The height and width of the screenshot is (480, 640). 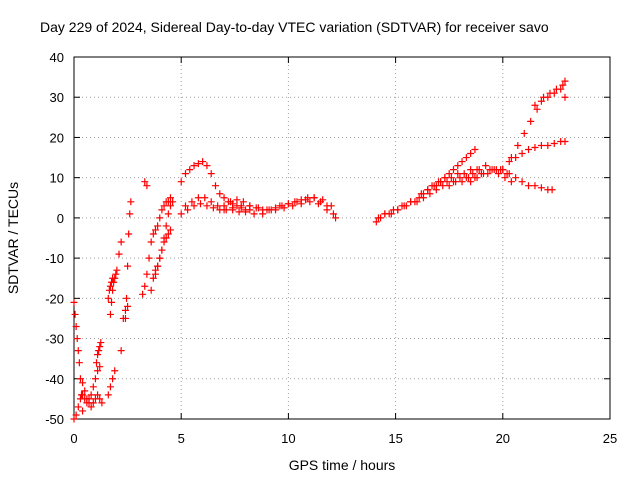 What do you see at coordinates (54, 379) in the screenshot?
I see `y-tick-label: -40` at bounding box center [54, 379].